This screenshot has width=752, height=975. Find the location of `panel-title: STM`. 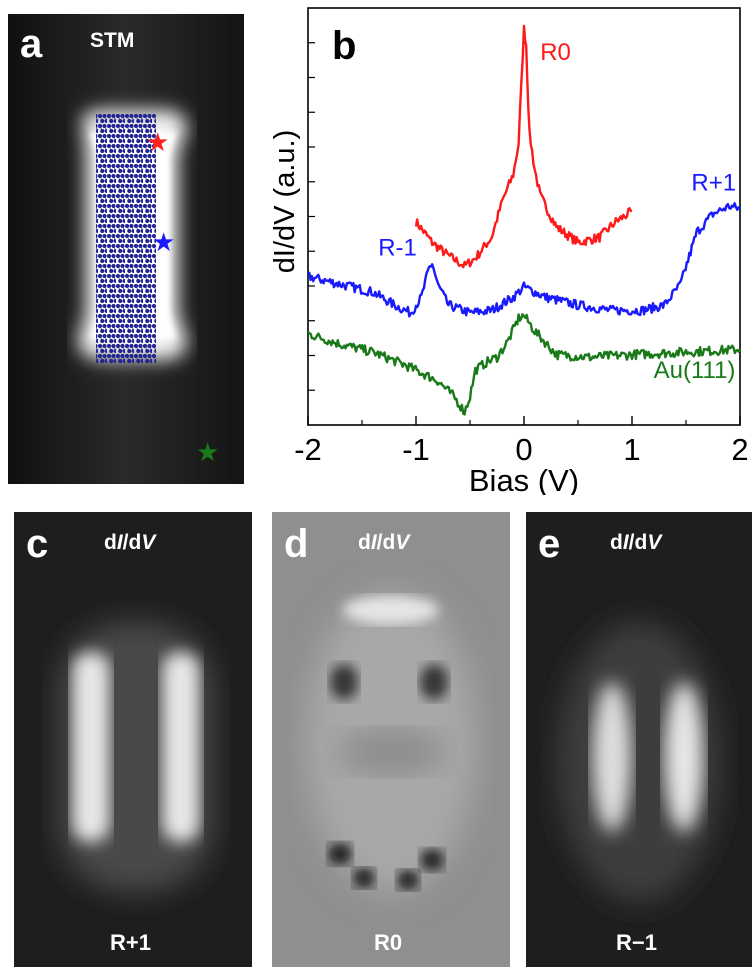

panel-title: STM is located at coordinates (112, 40).